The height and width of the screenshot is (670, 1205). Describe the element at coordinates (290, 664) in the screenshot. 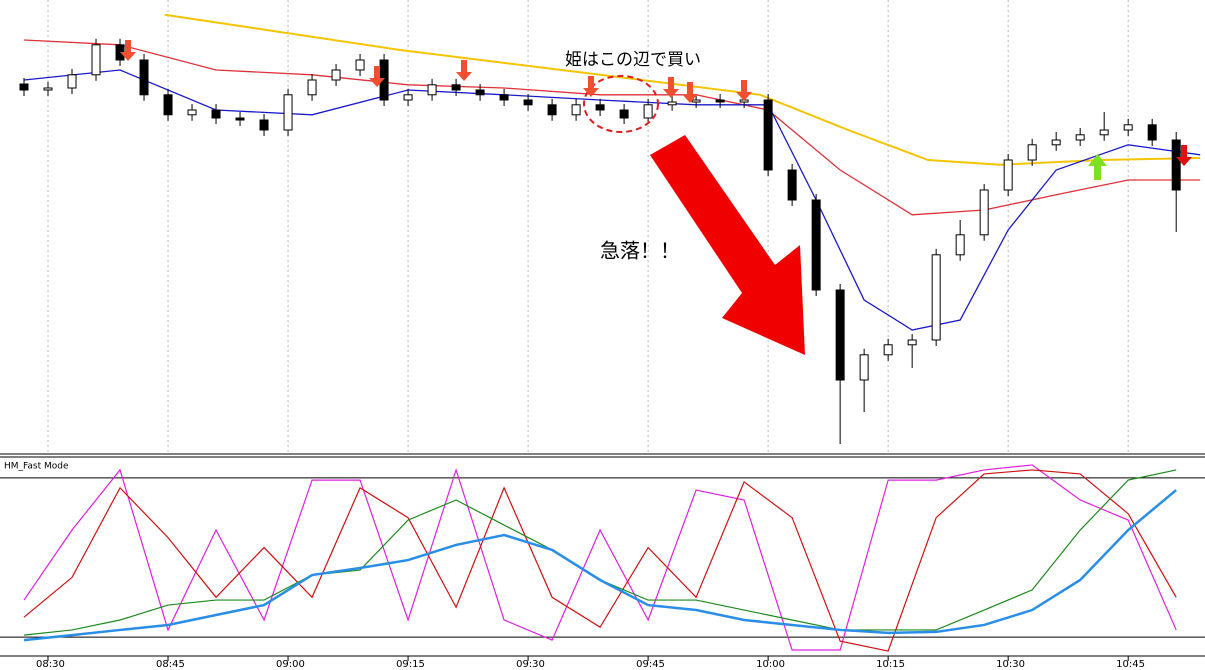

I see `x-tick-label: 09:00` at that location.